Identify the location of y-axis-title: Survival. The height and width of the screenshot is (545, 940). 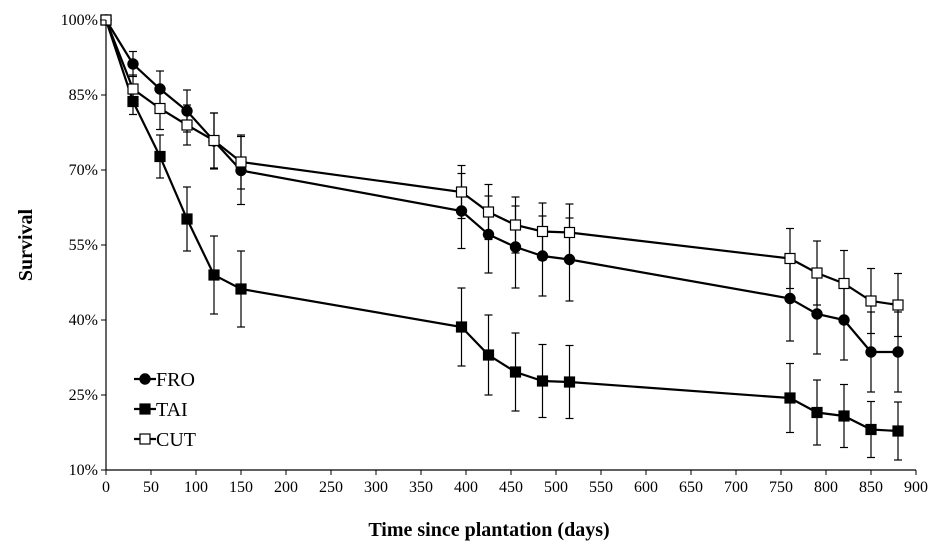
(26, 244).